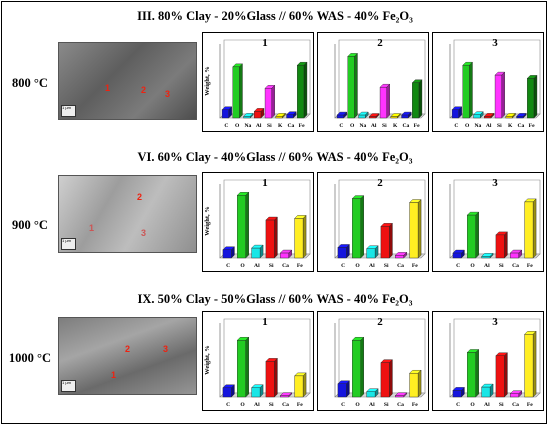  I want to click on sem-scale-bar: 1 µm, so click(68, 386).